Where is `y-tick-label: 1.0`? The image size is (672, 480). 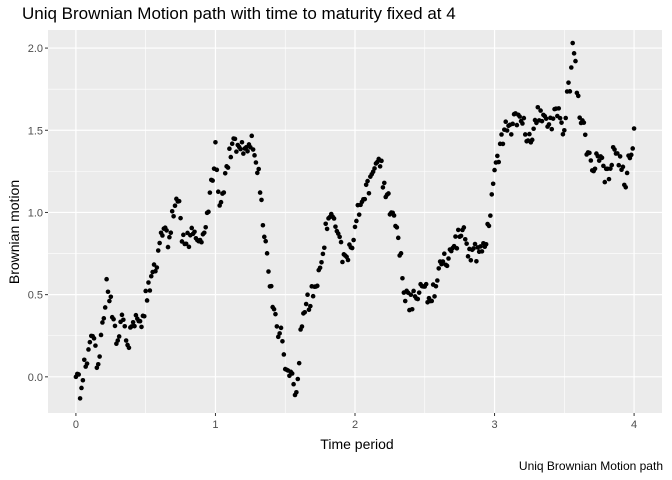 y-tick-label: 1.0 is located at coordinates (35, 213).